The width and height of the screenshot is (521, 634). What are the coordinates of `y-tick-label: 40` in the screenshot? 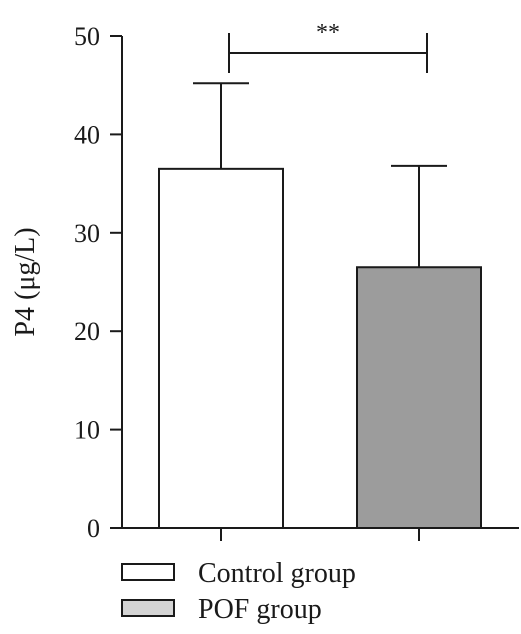 It's located at (87, 134).